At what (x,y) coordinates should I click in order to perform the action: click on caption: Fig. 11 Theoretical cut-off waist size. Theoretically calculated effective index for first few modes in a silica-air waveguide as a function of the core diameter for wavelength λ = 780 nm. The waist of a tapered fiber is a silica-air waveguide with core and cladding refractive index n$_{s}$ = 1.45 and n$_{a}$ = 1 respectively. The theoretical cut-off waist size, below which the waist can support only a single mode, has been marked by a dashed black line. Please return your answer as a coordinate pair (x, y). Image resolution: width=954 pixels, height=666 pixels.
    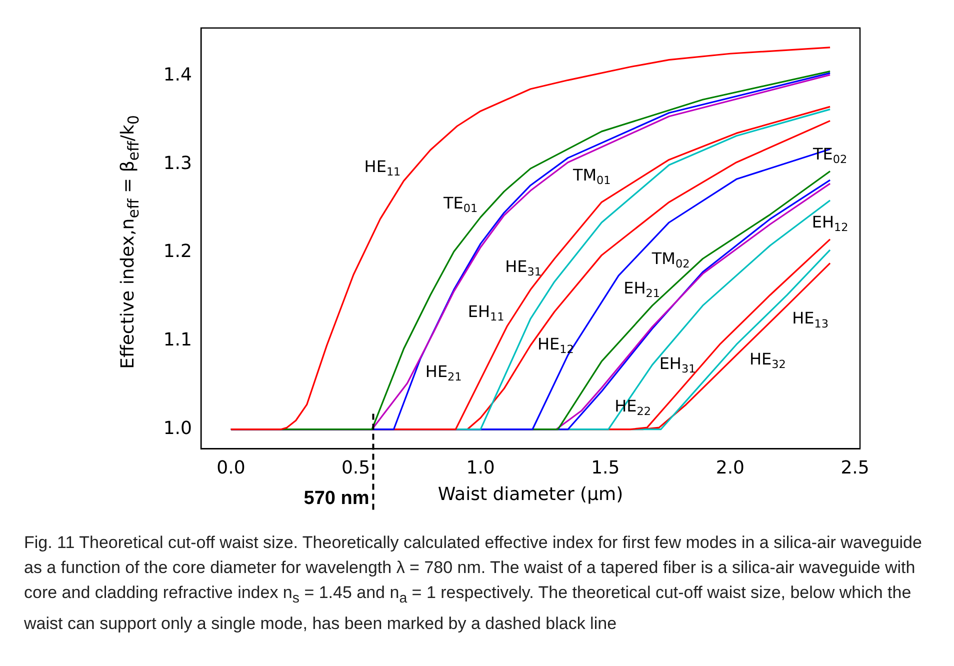
    Looking at the image, I should click on (473, 584).